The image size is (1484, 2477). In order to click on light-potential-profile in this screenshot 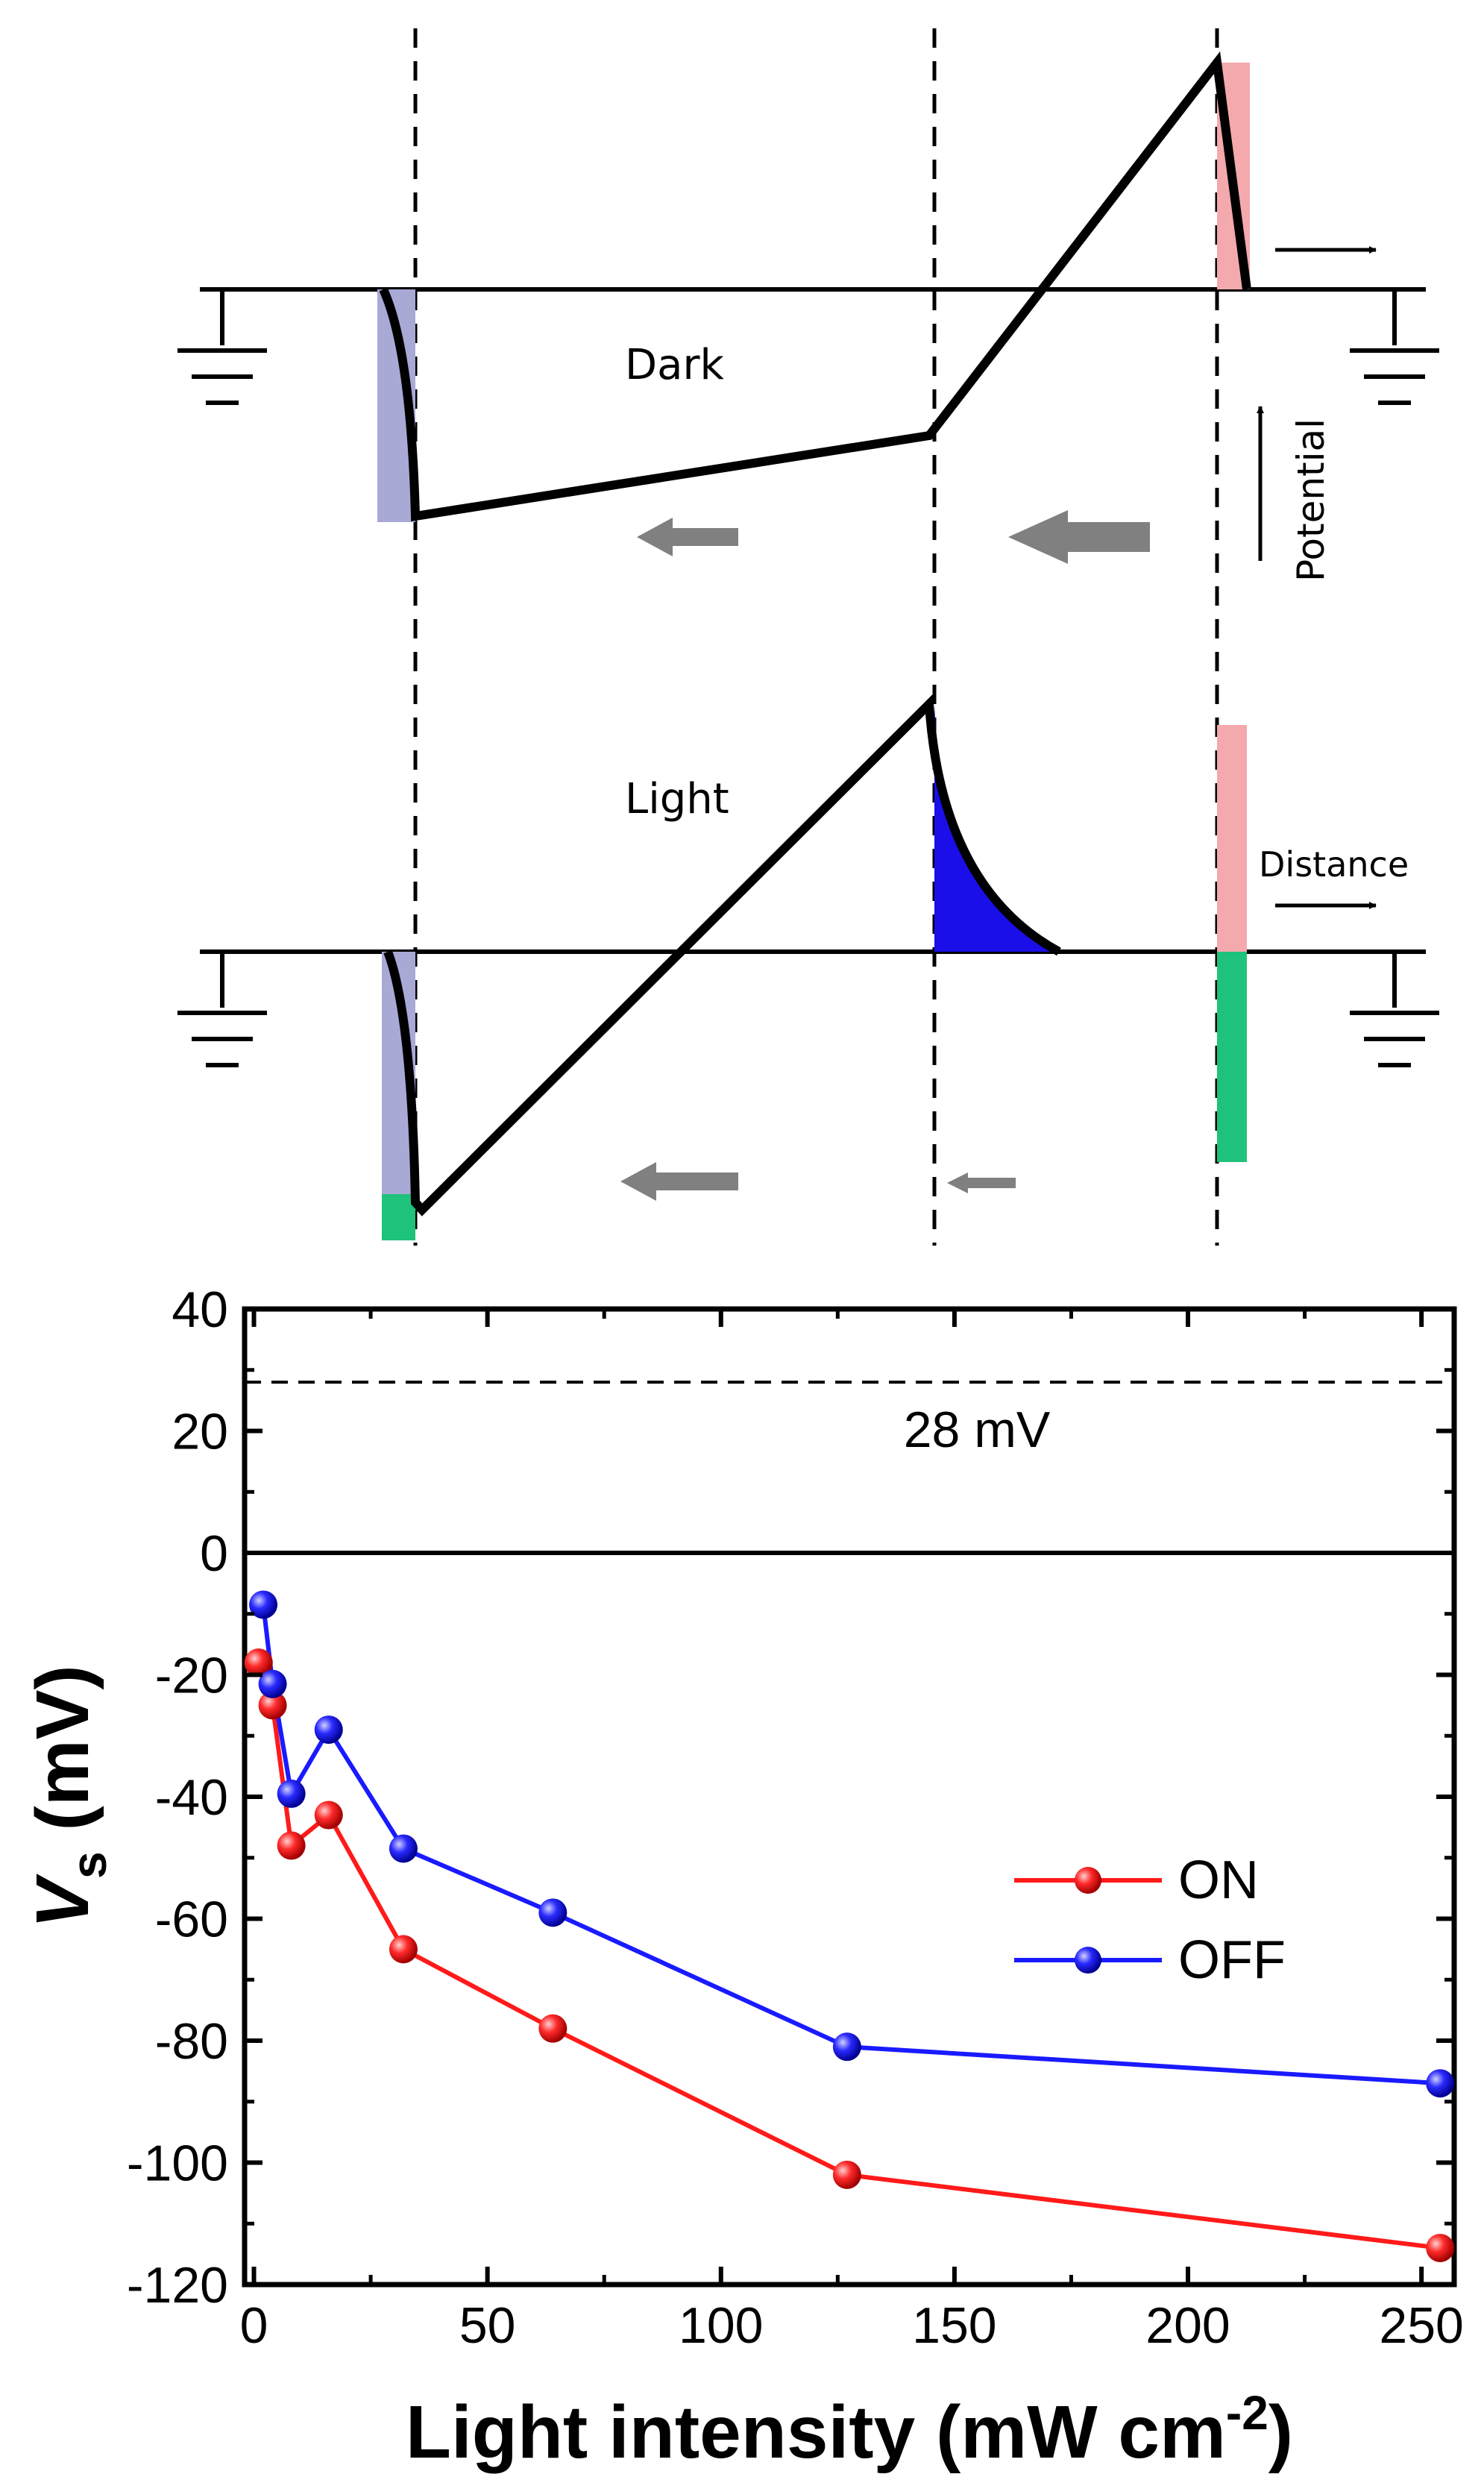, I will do `click(722, 955)`.